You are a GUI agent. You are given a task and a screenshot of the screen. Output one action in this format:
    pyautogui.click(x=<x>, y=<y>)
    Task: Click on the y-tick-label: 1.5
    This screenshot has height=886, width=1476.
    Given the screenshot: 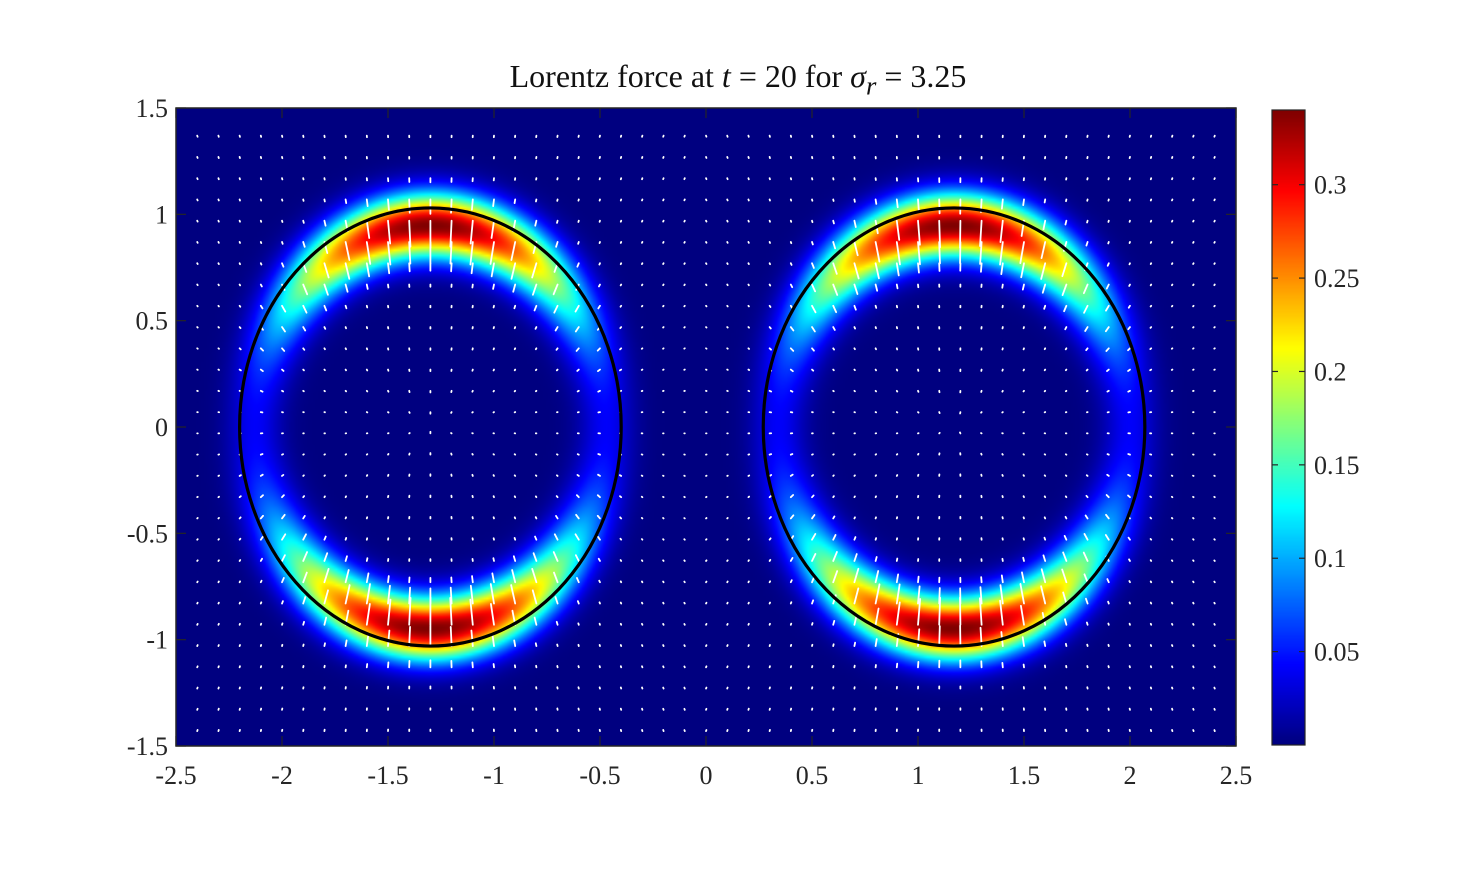 What is the action you would take?
    pyautogui.click(x=152, y=108)
    